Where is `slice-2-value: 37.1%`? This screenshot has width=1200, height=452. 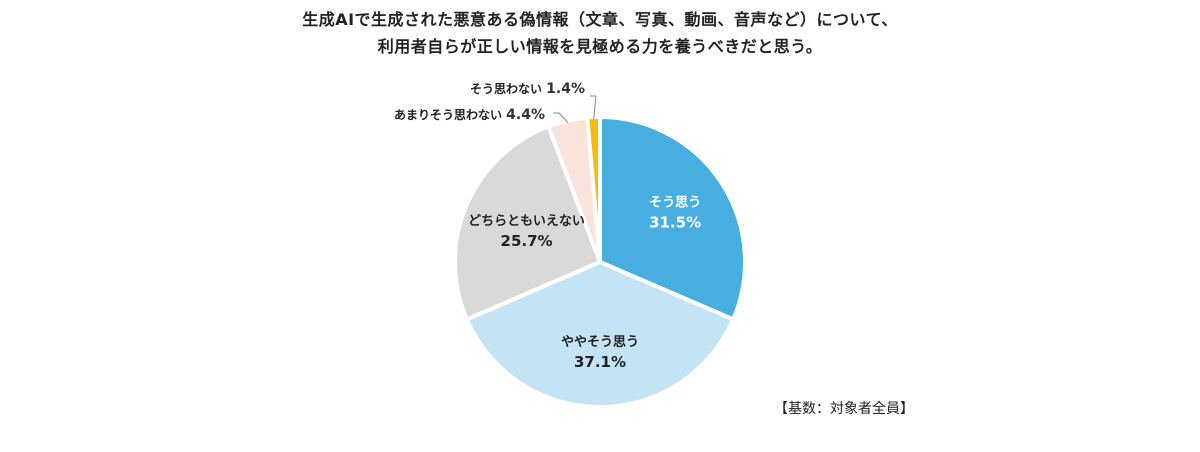 slice-2-value: 37.1% is located at coordinates (600, 362).